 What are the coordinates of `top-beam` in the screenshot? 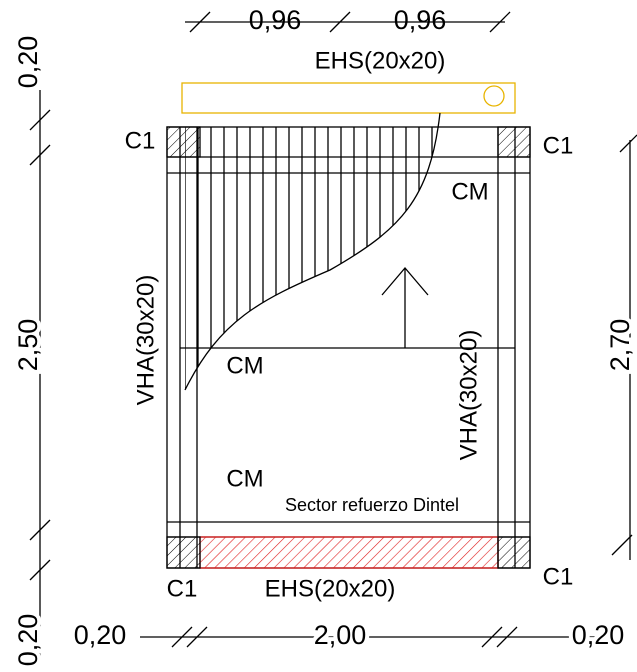 It's located at (348, 98).